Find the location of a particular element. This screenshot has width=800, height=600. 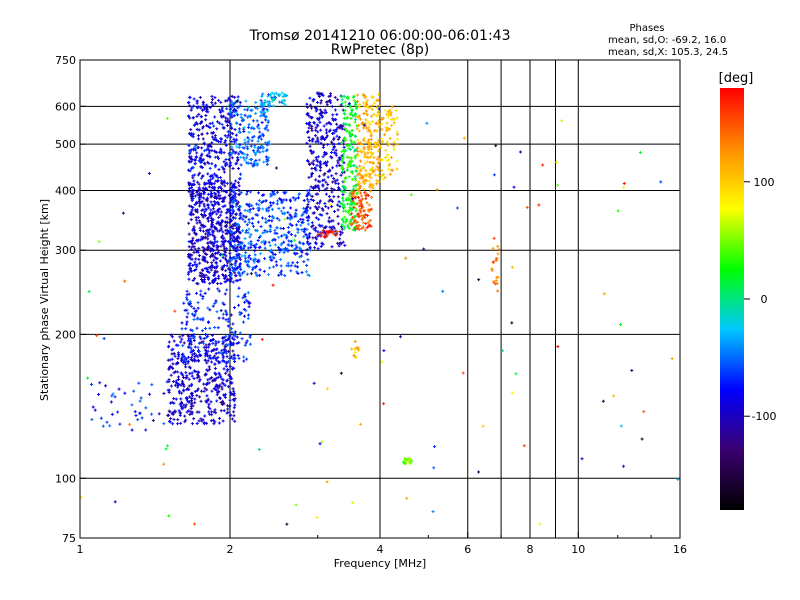

x-tick-label: 2 is located at coordinates (230, 549).